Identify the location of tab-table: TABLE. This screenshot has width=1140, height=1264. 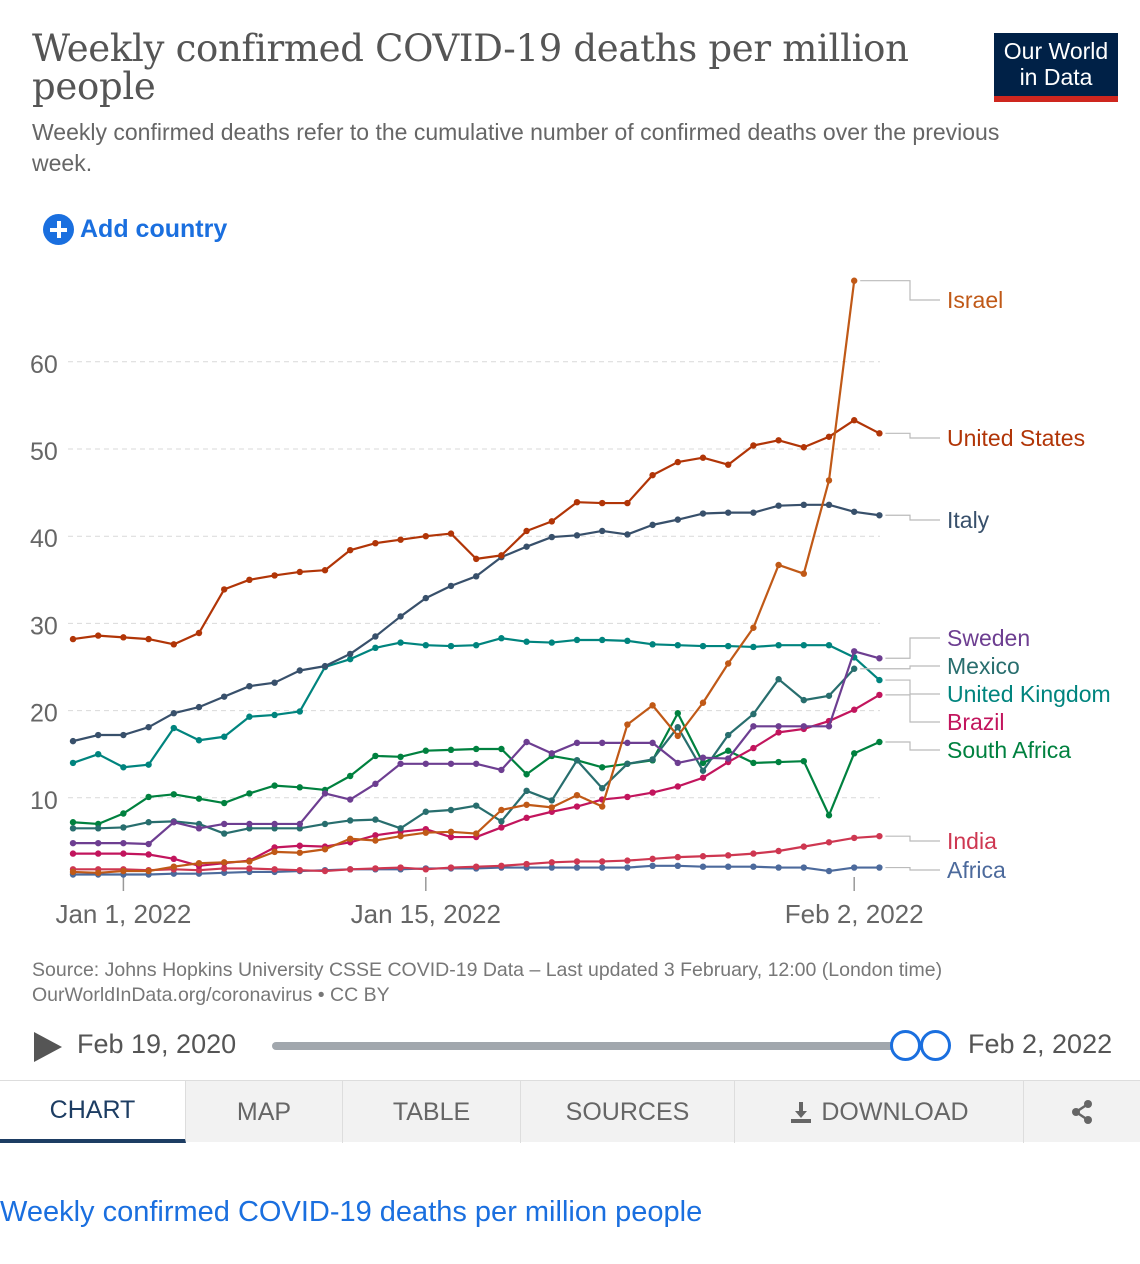
(432, 1112).